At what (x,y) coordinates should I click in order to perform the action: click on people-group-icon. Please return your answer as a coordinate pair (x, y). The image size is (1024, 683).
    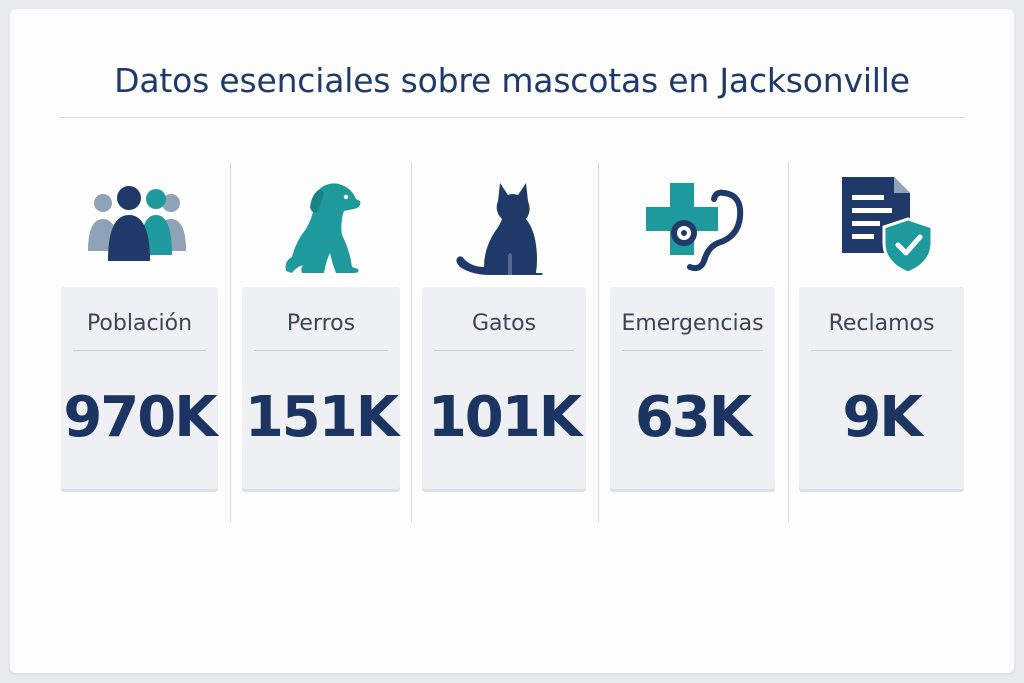
    Looking at the image, I should click on (137, 226).